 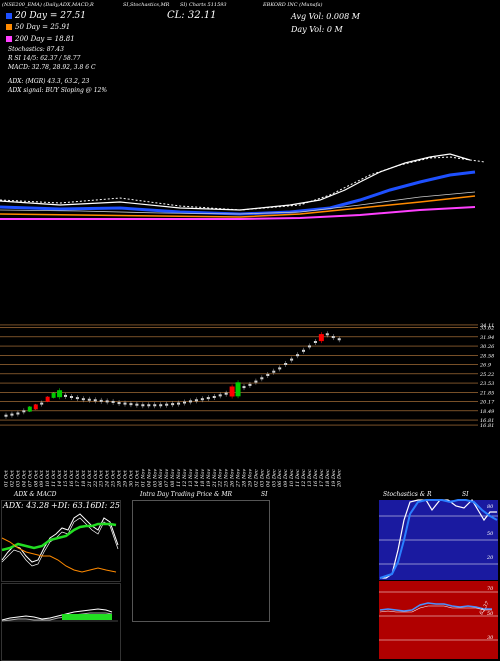 I want to click on date-axis-label: 28 Oct, so click(x=120, y=478).